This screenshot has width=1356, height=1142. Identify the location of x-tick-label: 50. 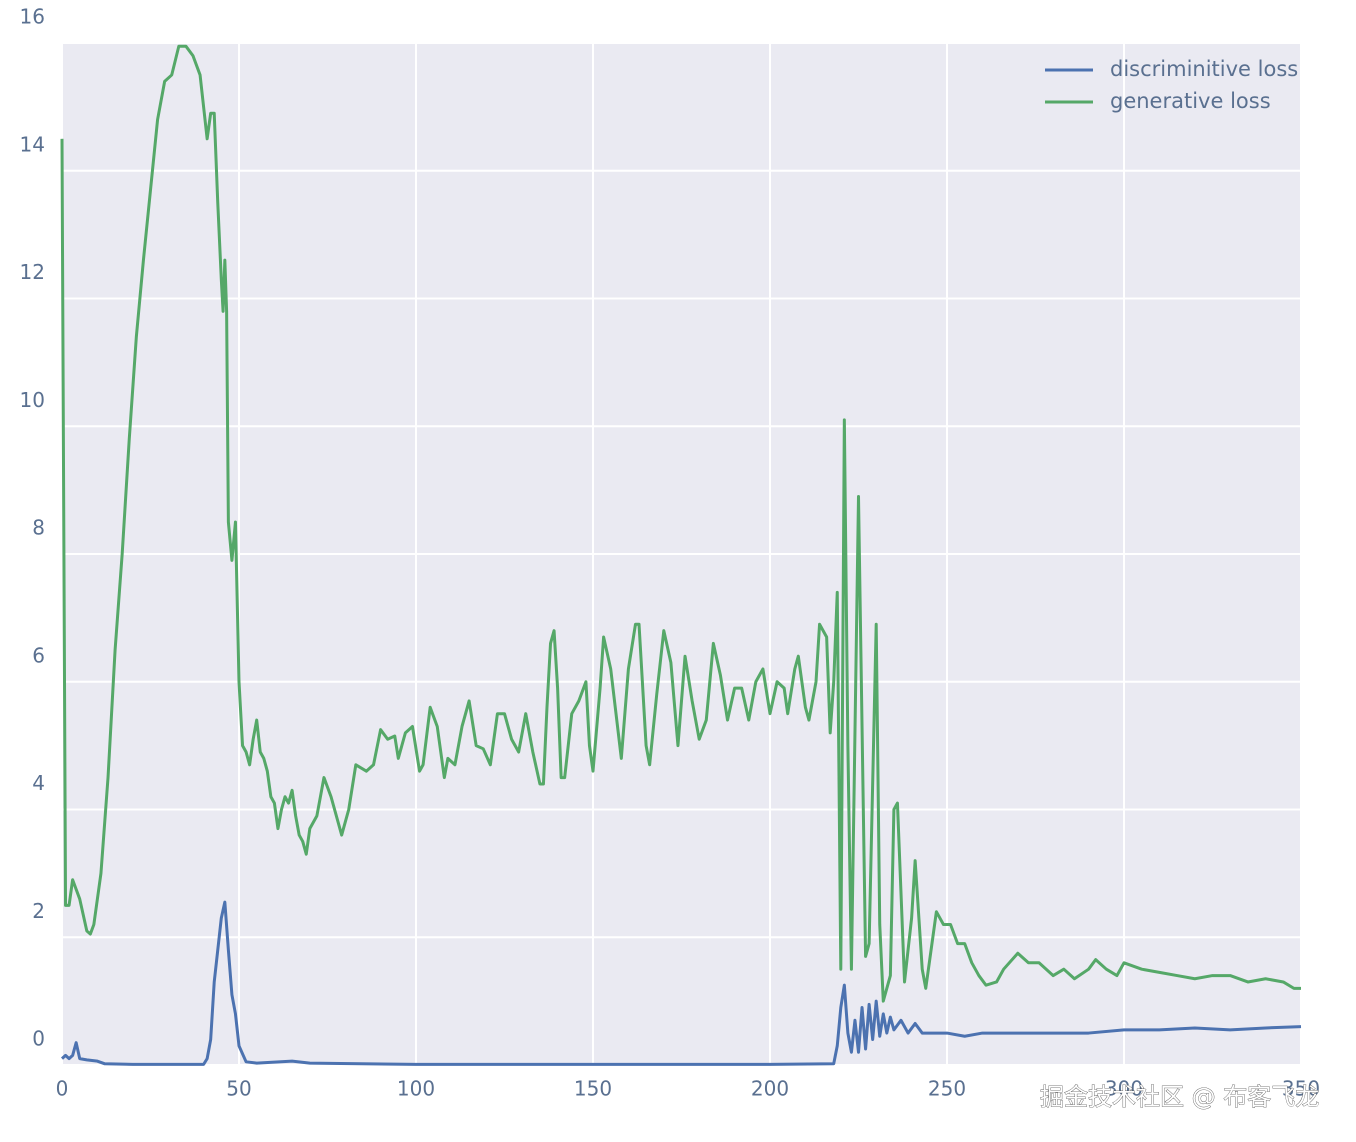
(238, 1089).